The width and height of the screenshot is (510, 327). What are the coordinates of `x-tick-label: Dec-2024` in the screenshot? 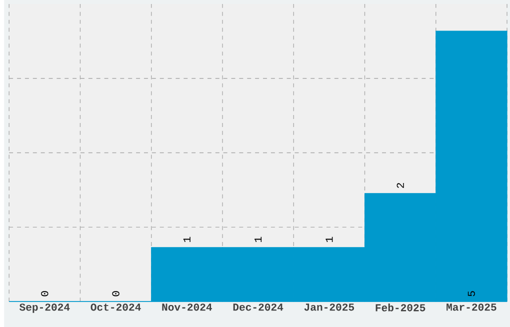 It's located at (258, 307).